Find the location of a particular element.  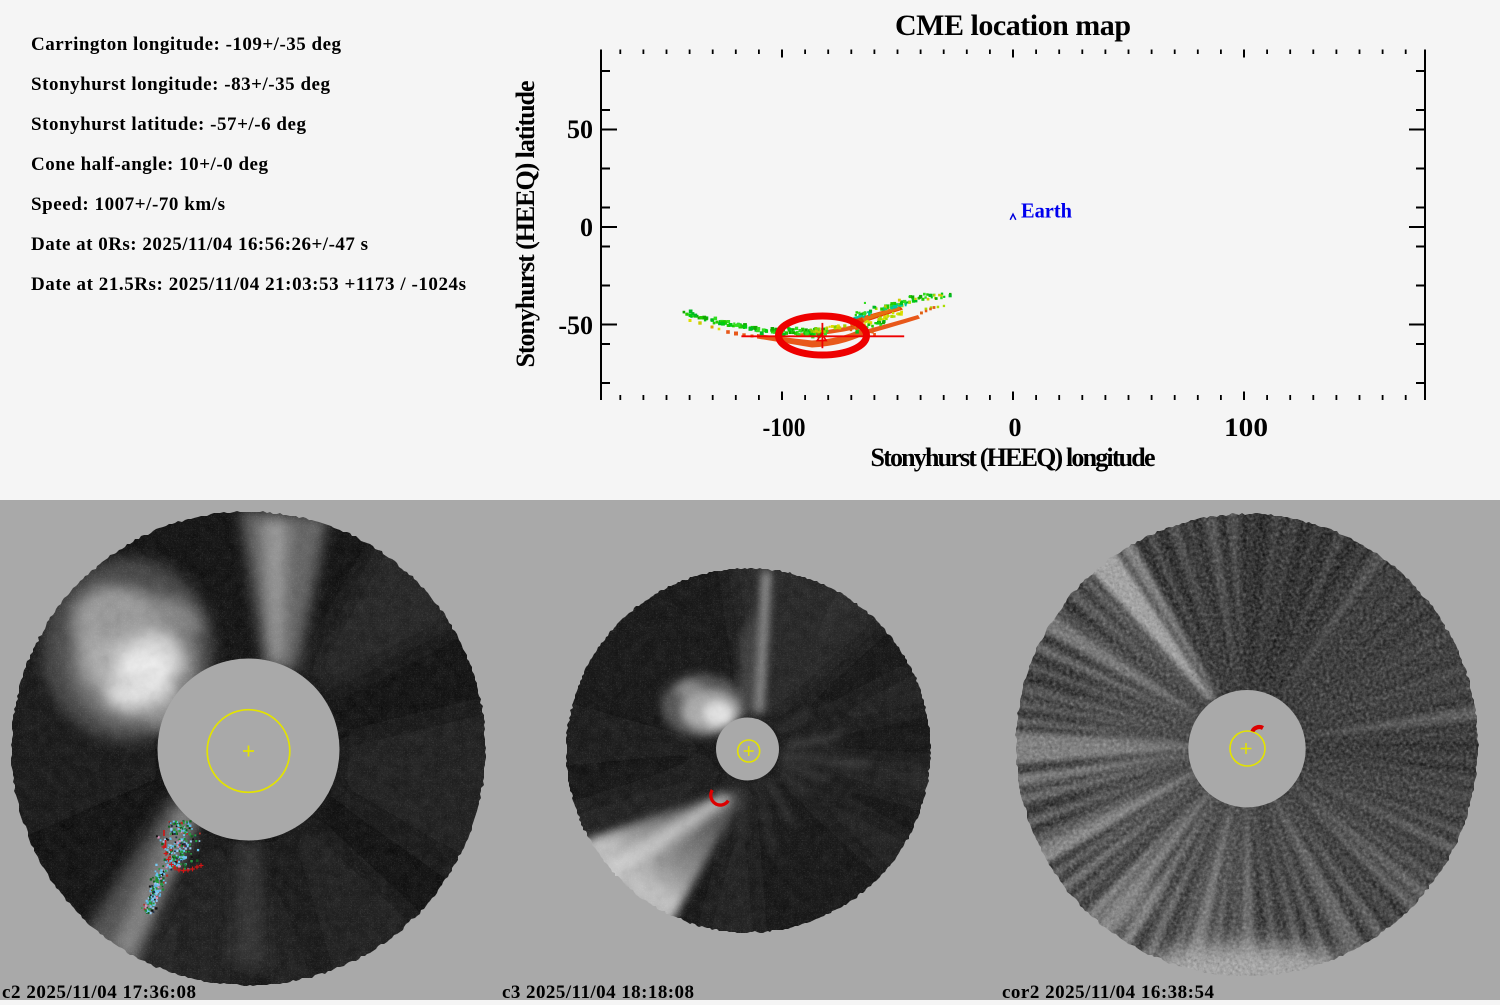

svg-text:Stonyhurst latitude: -57+/-6 d: Stonyhurst latitude: -57+/-6 deg is located at coordinates (169, 124).